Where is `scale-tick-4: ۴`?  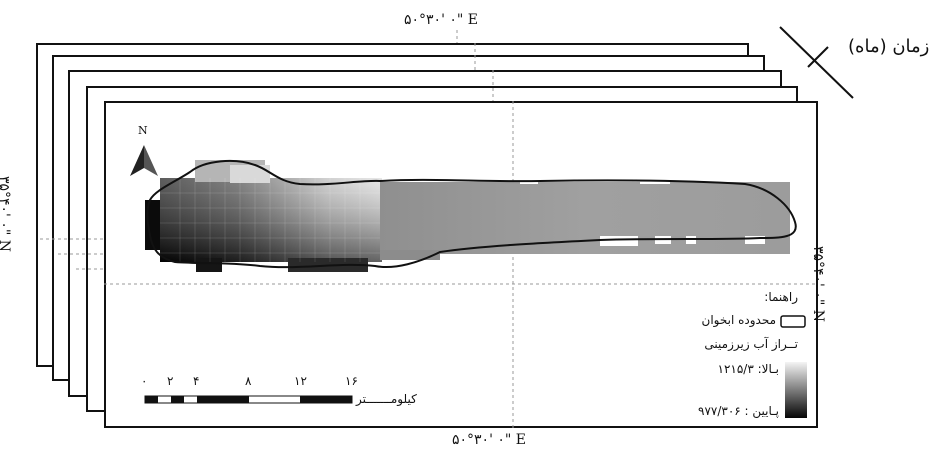
scale-tick-4: ۴ is located at coordinates (196, 381).